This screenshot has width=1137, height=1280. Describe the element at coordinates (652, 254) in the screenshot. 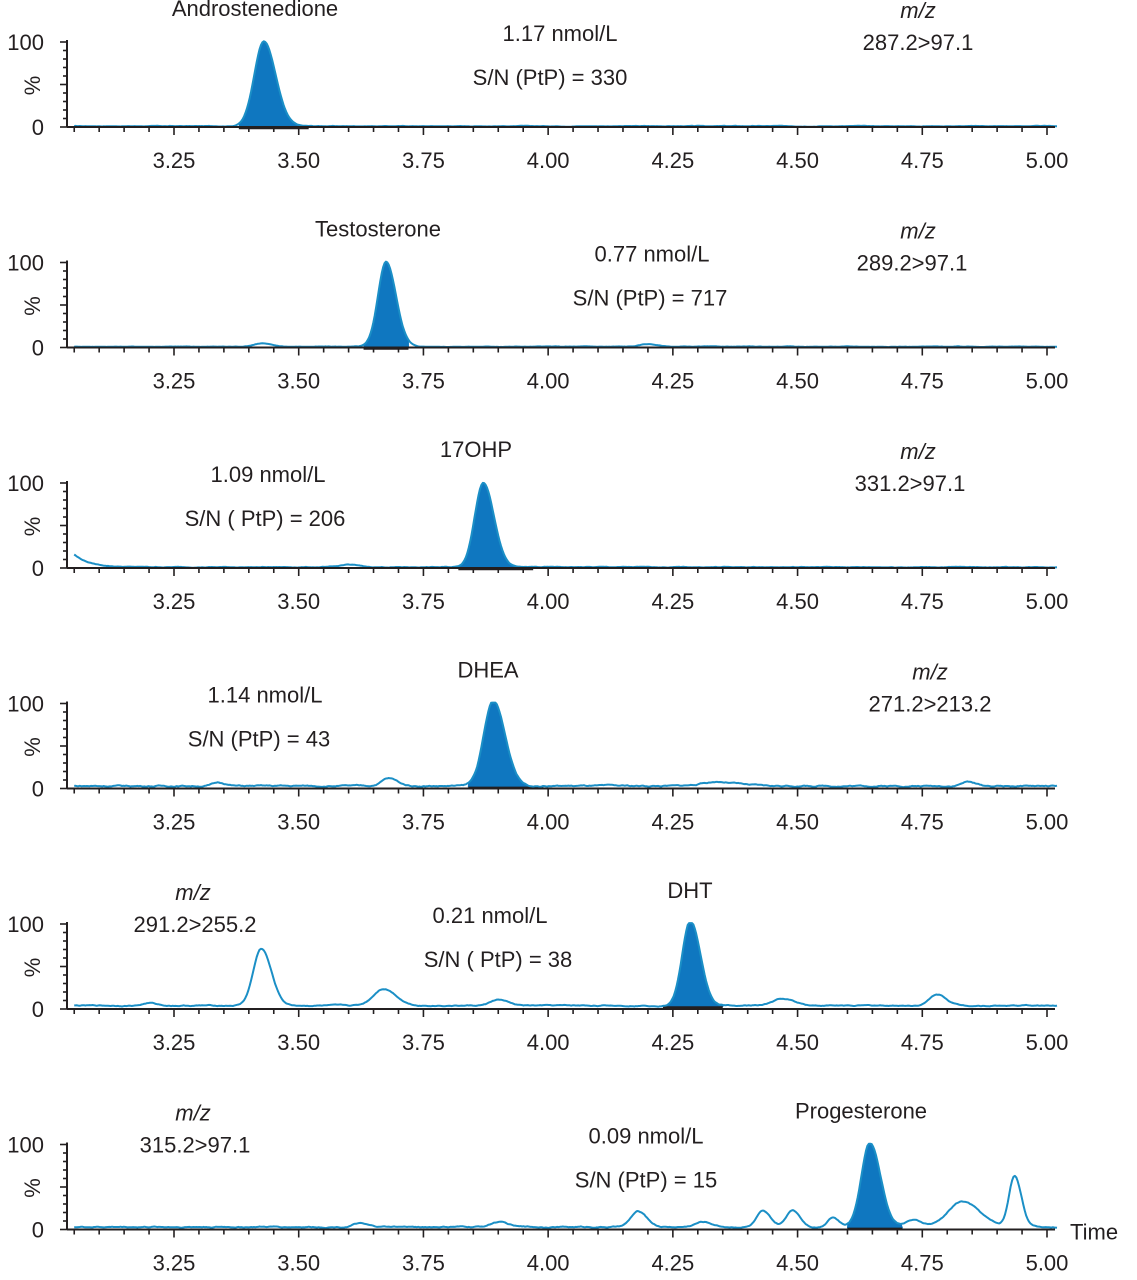

I see `concentration-label: 0.77 nmol/L` at that location.